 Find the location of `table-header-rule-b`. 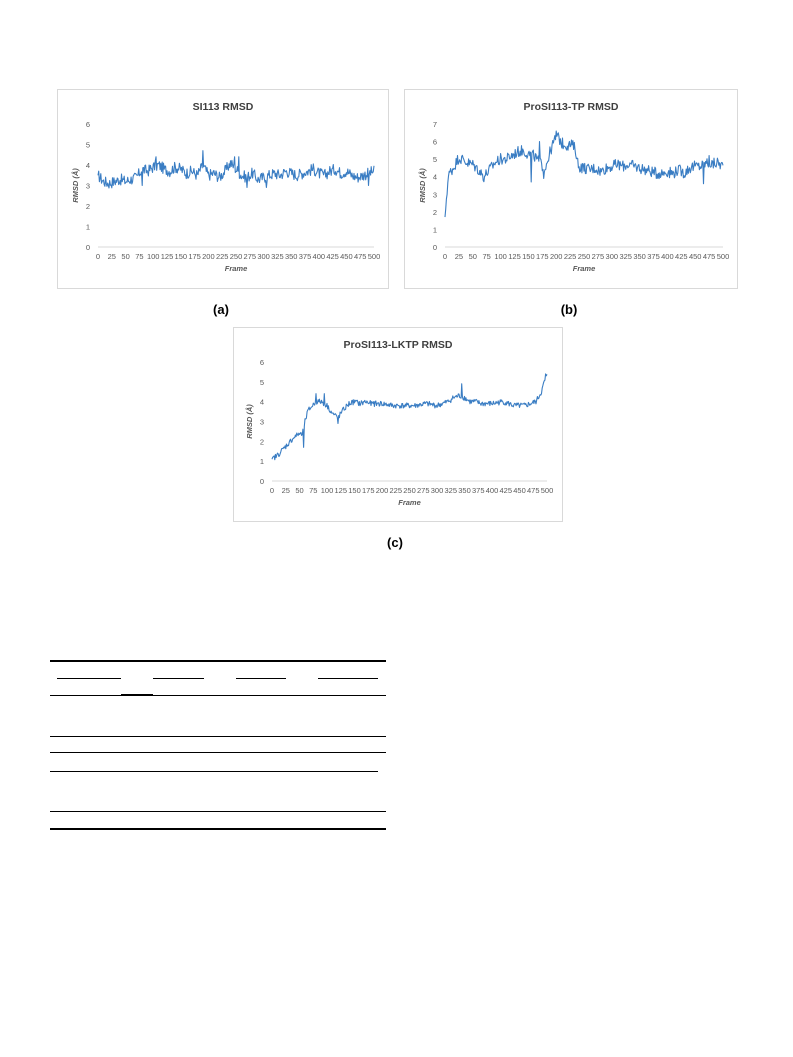

table-header-rule-b is located at coordinates (218, 695).